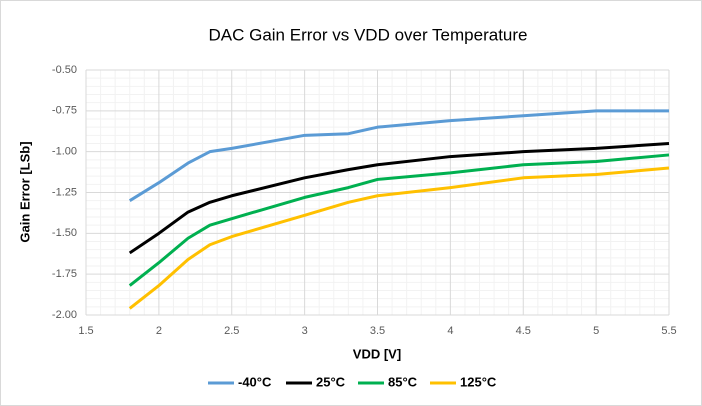 Image resolution: width=702 pixels, height=406 pixels. What do you see at coordinates (255, 381) in the screenshot?
I see `legend-label: -40°C` at bounding box center [255, 381].